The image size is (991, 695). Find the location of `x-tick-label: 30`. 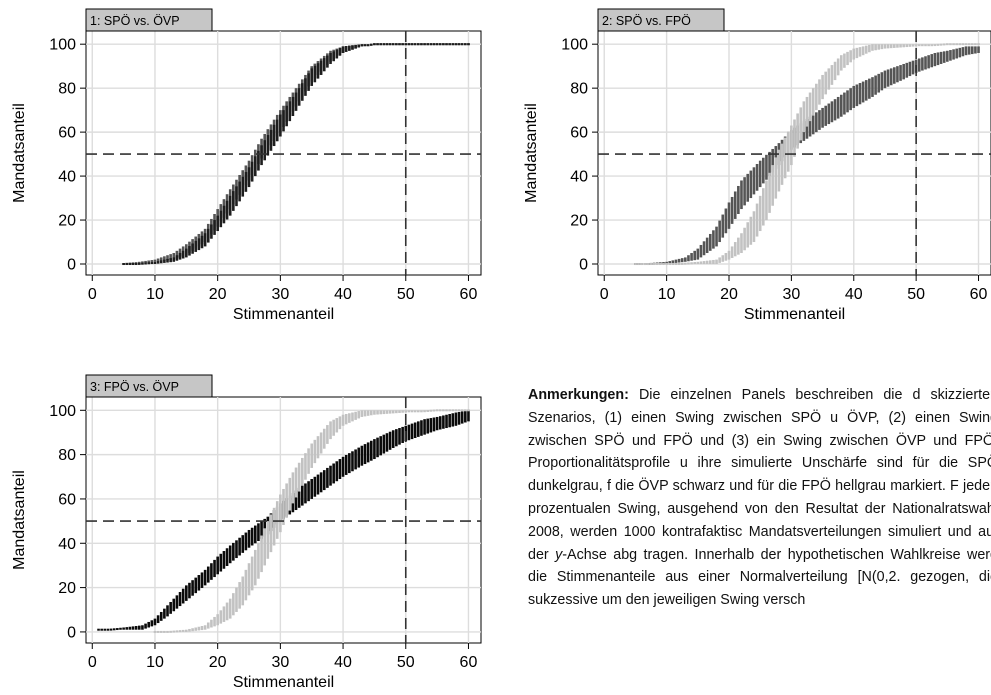

x-tick-label: 30 is located at coordinates (280, 294).